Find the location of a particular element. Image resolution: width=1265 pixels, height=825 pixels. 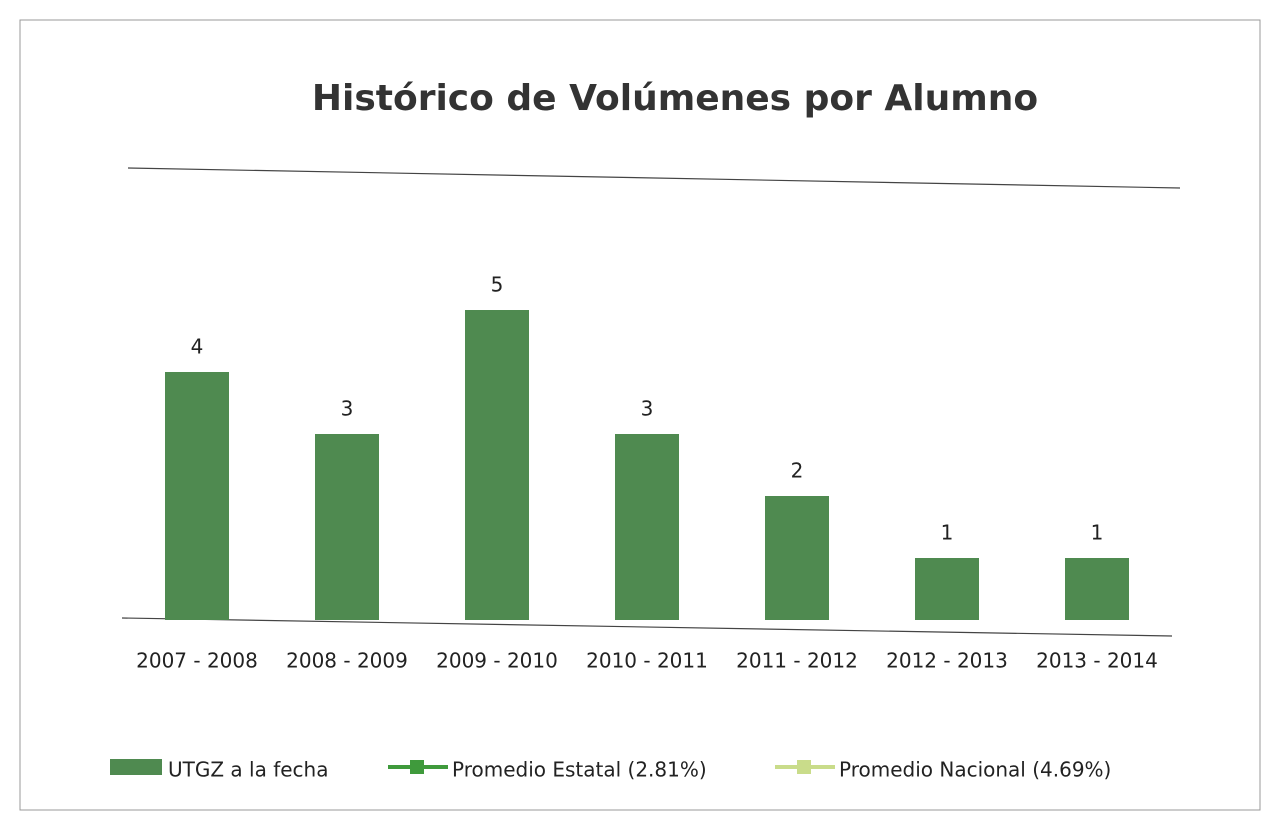

x-tick-label: 2013 - 2014 is located at coordinates (1097, 661).